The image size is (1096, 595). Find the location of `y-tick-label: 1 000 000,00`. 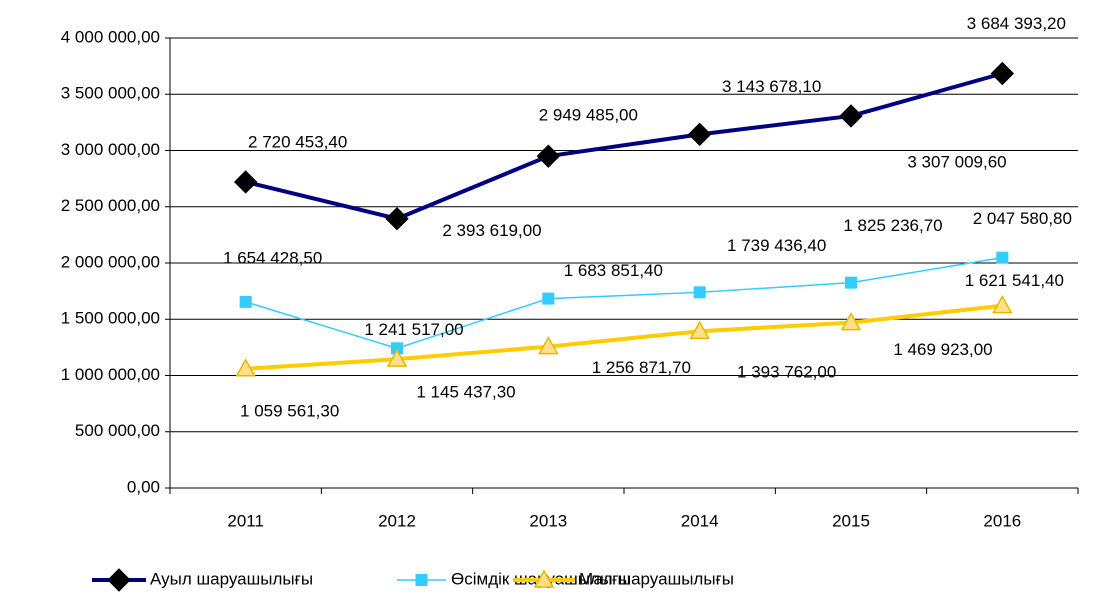

y-tick-label: 1 000 000,00 is located at coordinates (110, 374).